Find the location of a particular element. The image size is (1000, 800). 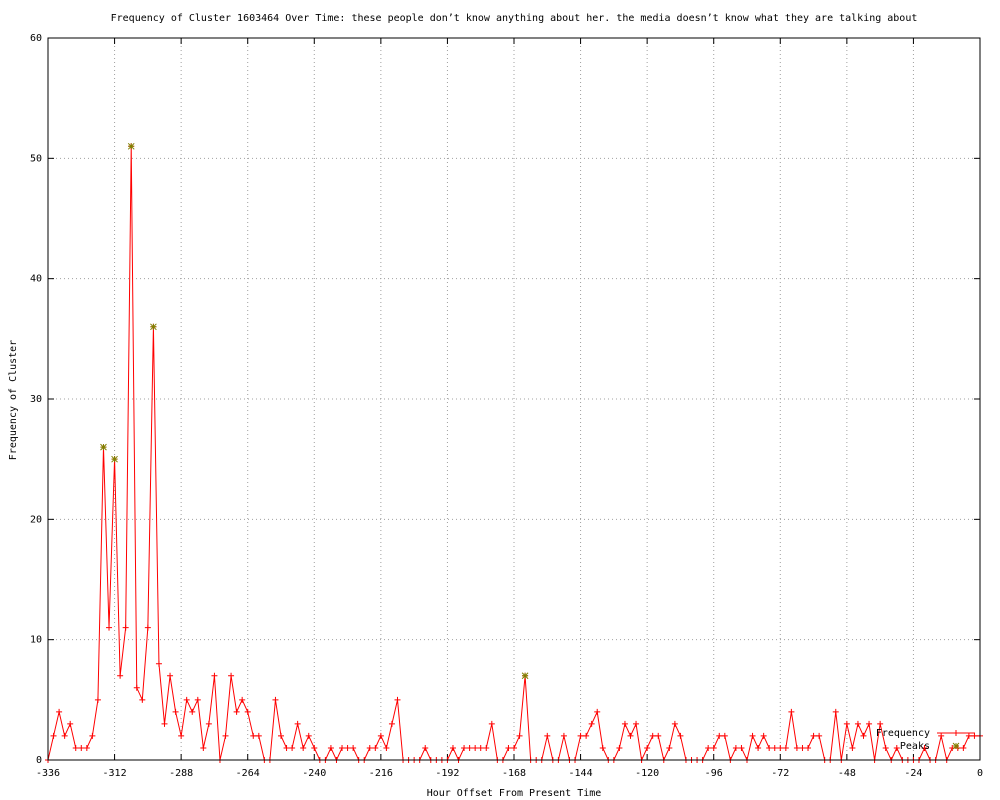

x-tick-label: -144 is located at coordinates (581, 773).